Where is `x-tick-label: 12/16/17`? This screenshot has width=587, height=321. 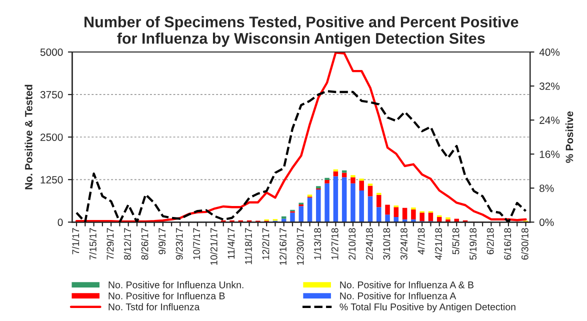
x-tick-label: 12/16/17 is located at coordinates (282, 246).